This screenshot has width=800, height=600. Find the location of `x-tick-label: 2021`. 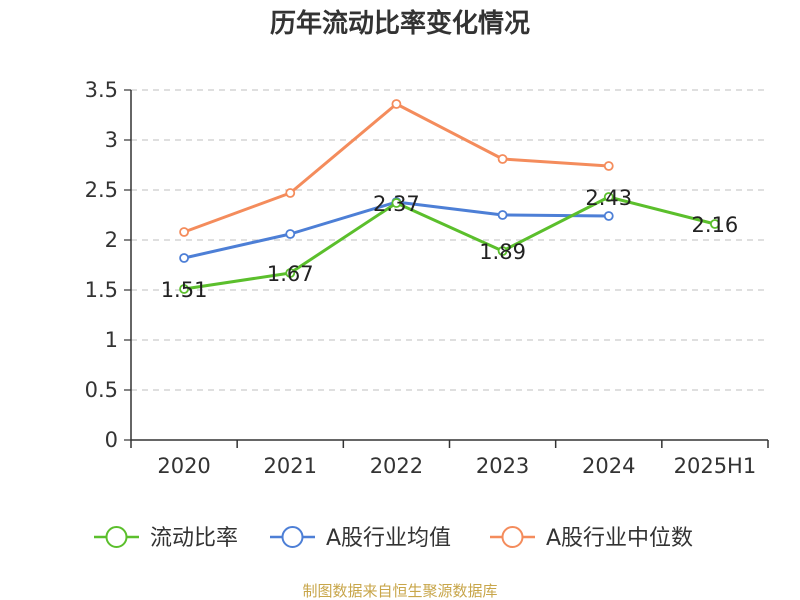

x-tick-label: 2021 is located at coordinates (290, 466).